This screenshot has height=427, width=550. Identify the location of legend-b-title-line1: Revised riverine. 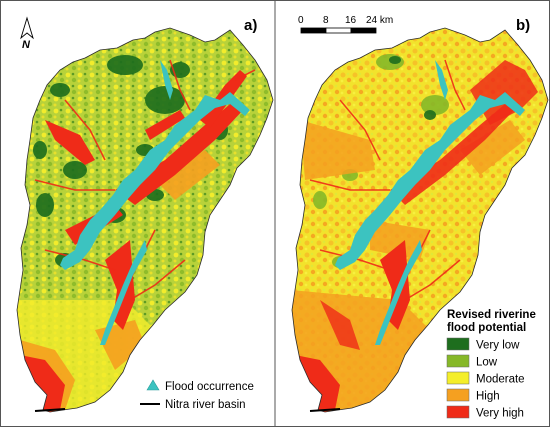
(491, 315).